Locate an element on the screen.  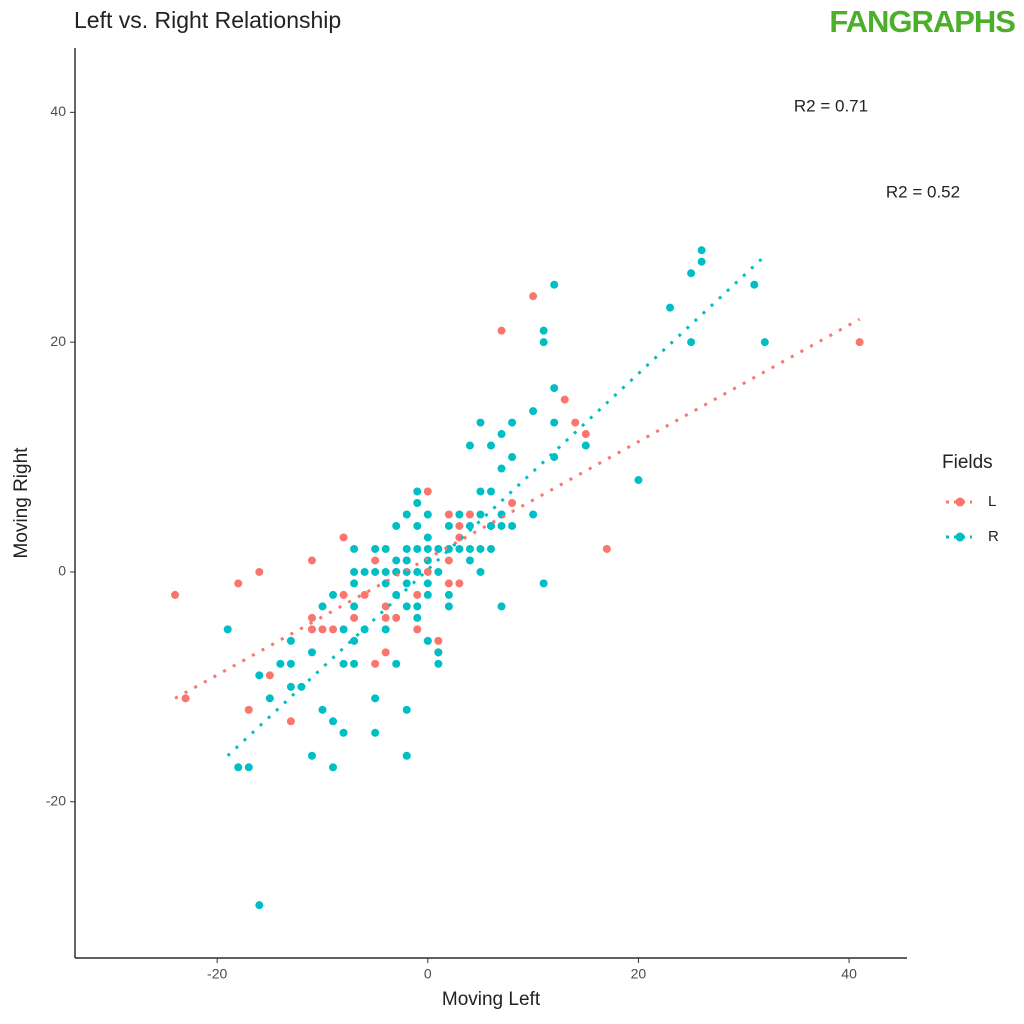
x-tick-label: 40 is located at coordinates (849, 974).